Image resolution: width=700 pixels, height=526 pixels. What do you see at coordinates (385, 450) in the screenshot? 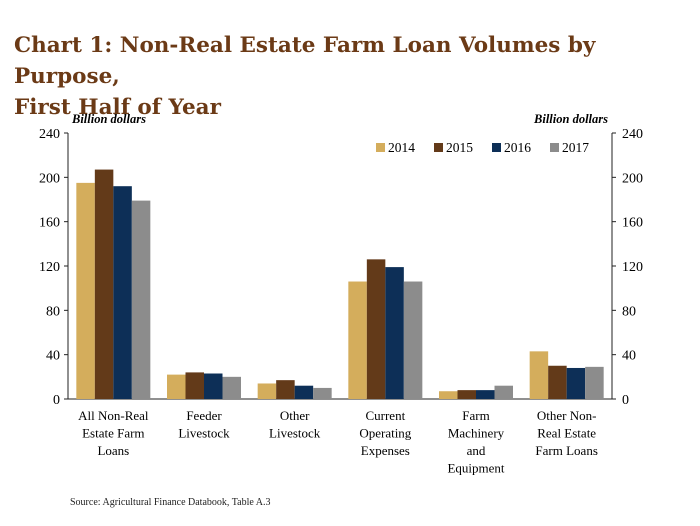
I see `x-category-label: Expenses` at bounding box center [385, 450].